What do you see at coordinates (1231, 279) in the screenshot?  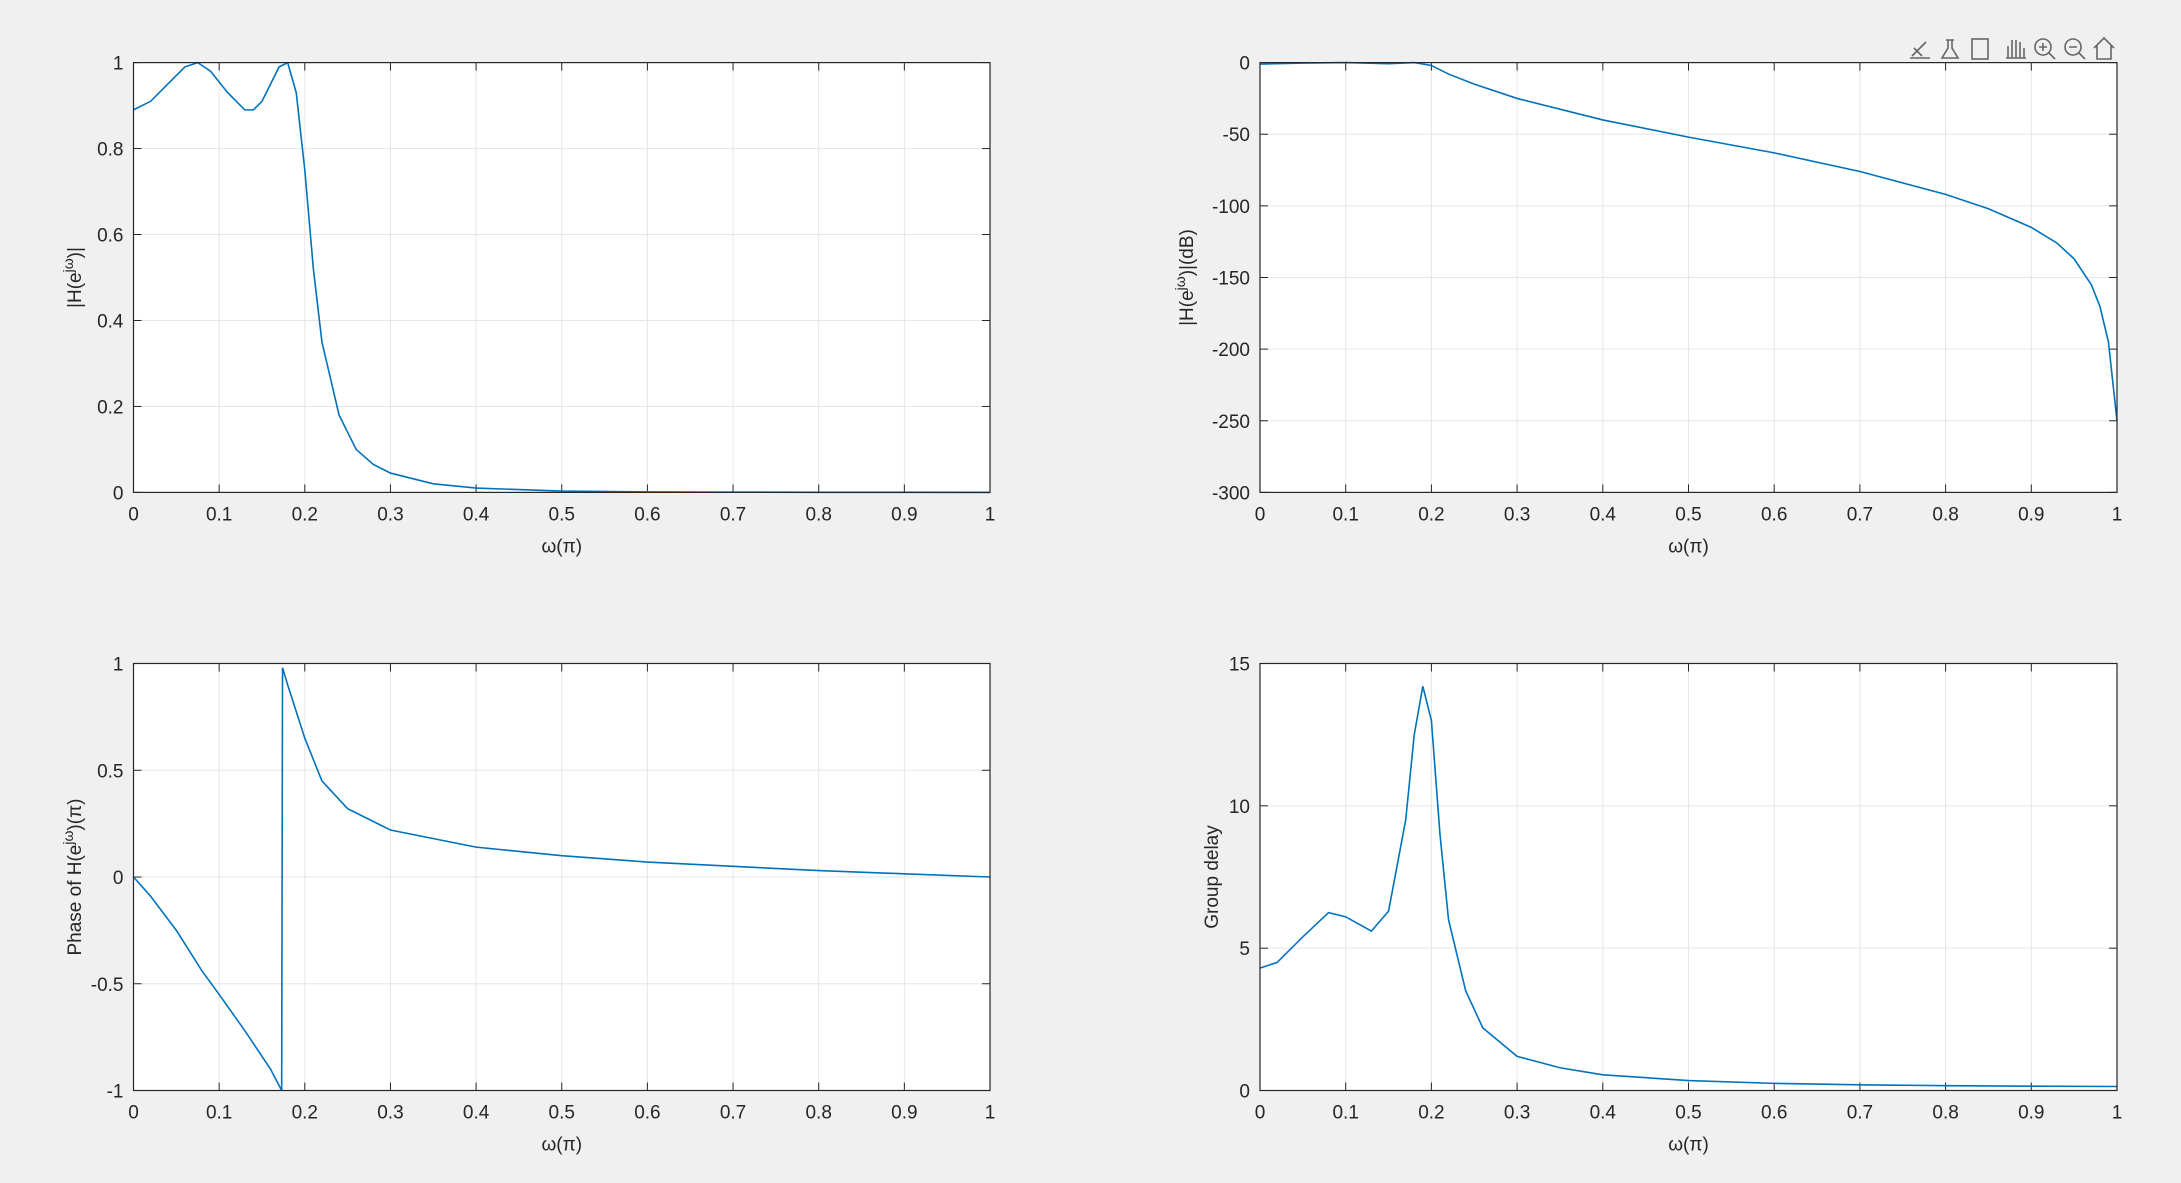 I see `y-tick-label: -150` at bounding box center [1231, 279].